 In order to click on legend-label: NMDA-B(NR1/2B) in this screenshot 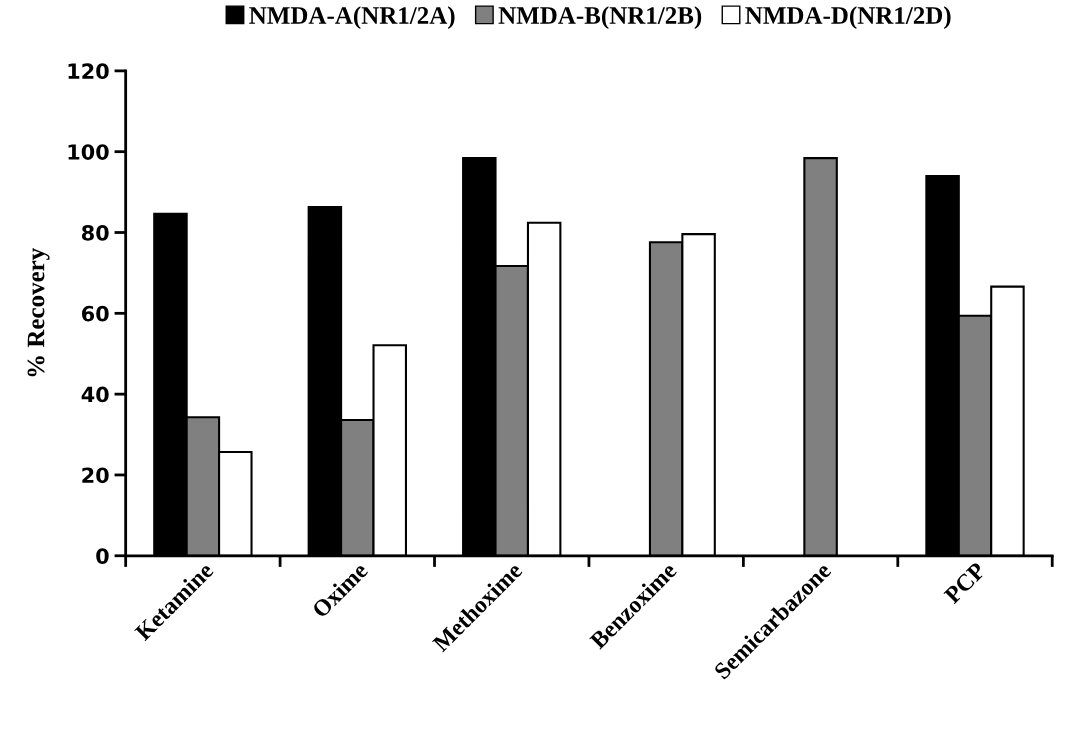, I will do `click(600, 17)`.